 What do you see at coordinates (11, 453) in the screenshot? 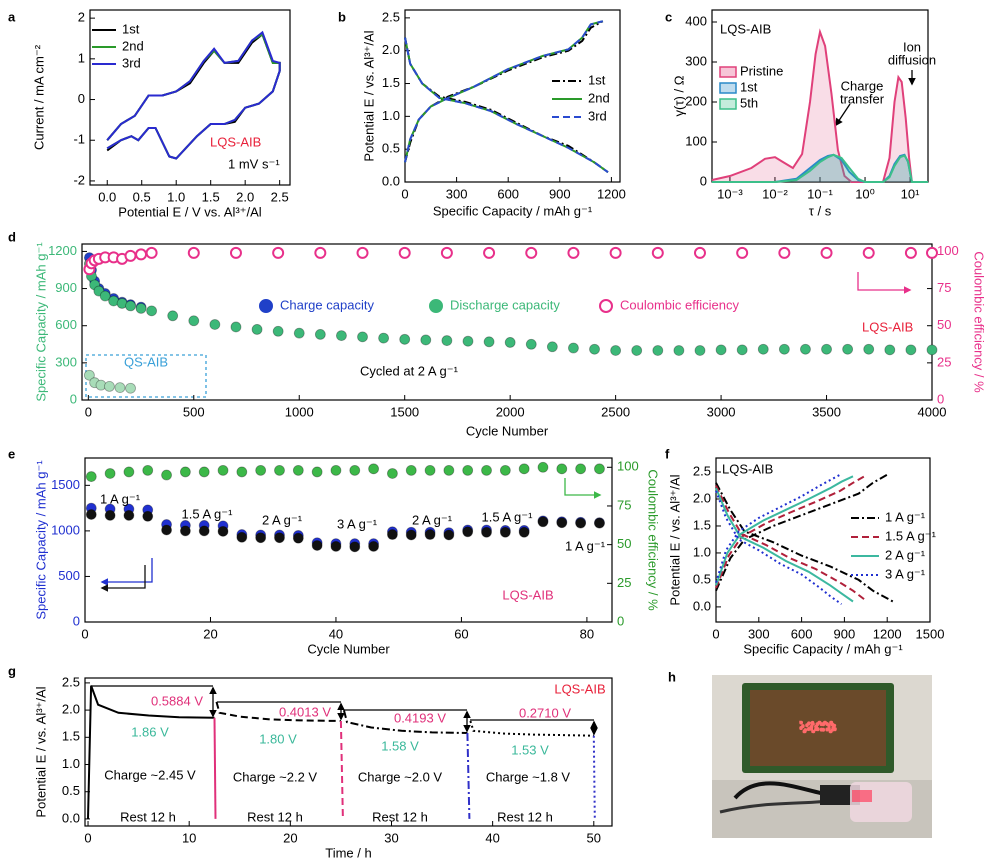
I see `panel-label: e` at bounding box center [11, 453].